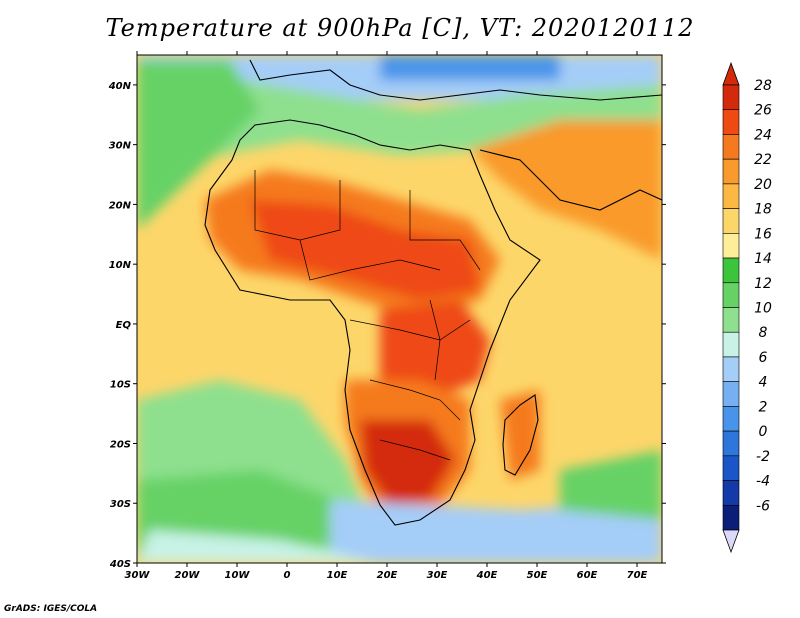 The image size is (800, 618). I want to click on field-arabia, so click(566, 190).